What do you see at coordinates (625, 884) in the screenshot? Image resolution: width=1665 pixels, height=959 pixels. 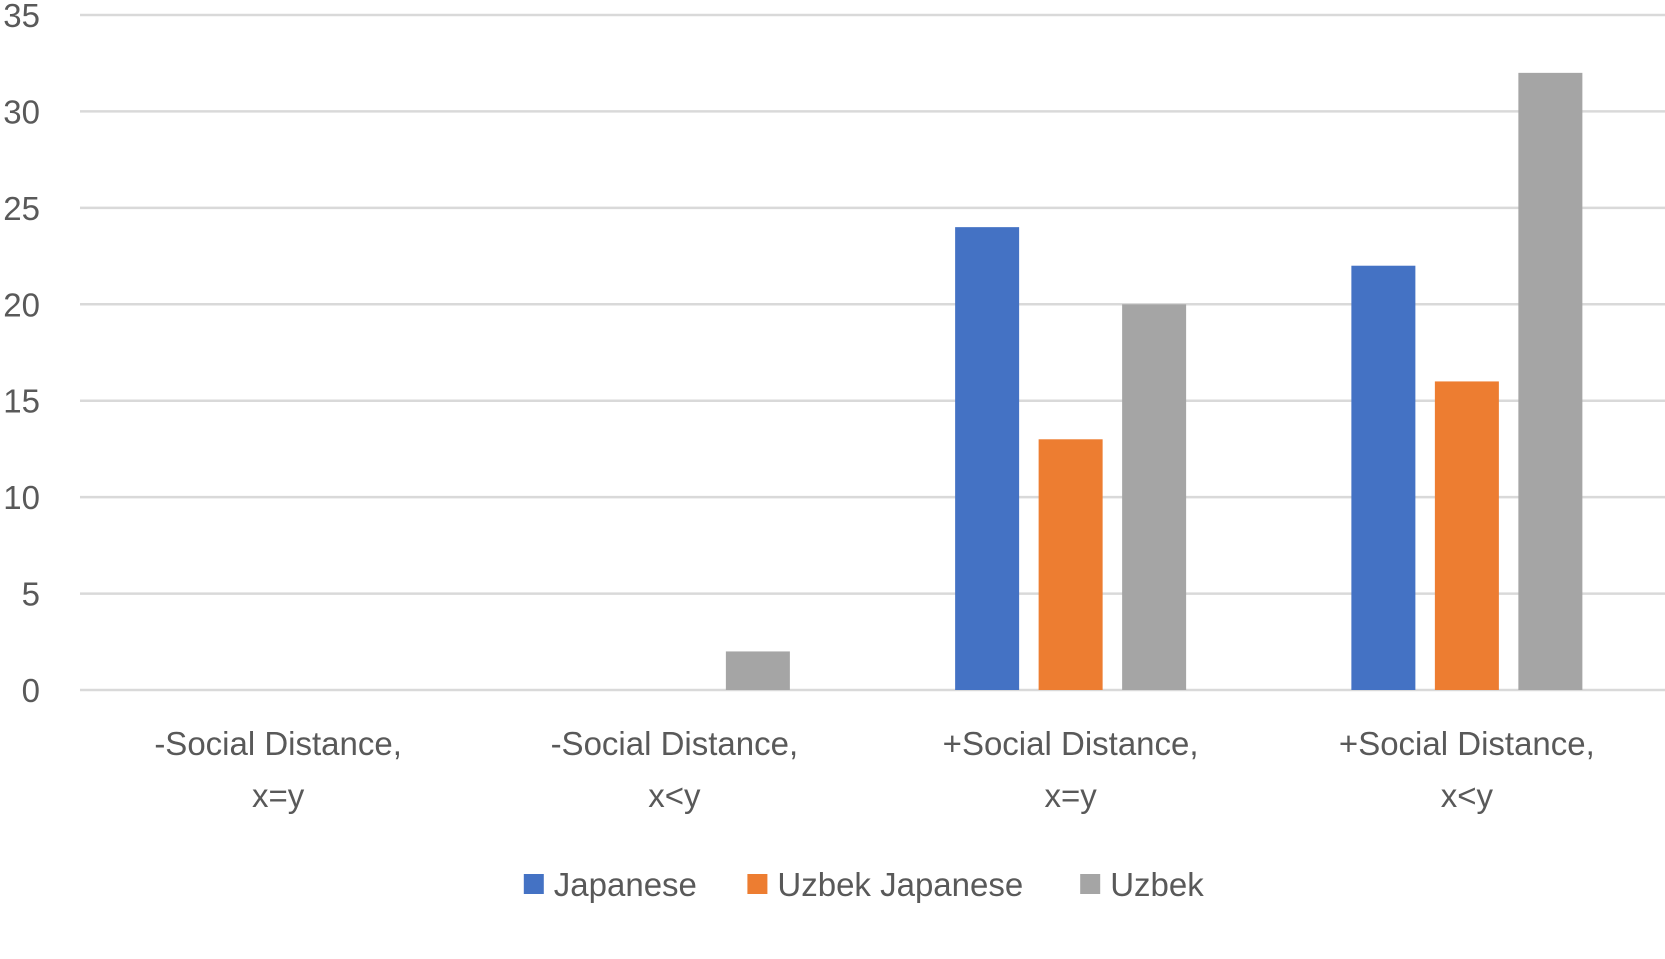 I see `legend-label: Japanese` at bounding box center [625, 884].